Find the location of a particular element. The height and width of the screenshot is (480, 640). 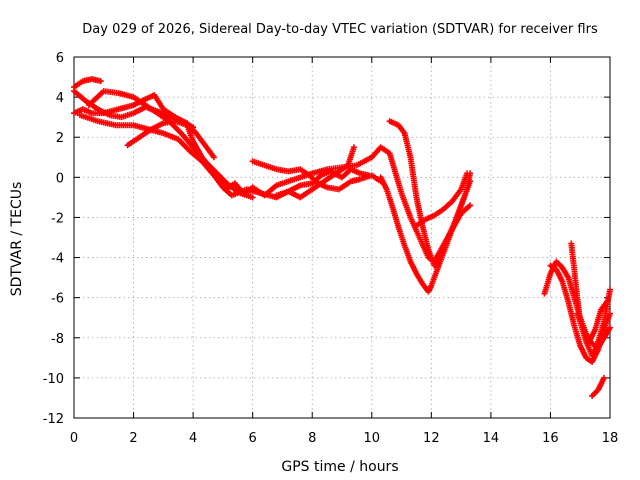

y-tick-label: -10 is located at coordinates (53, 379).